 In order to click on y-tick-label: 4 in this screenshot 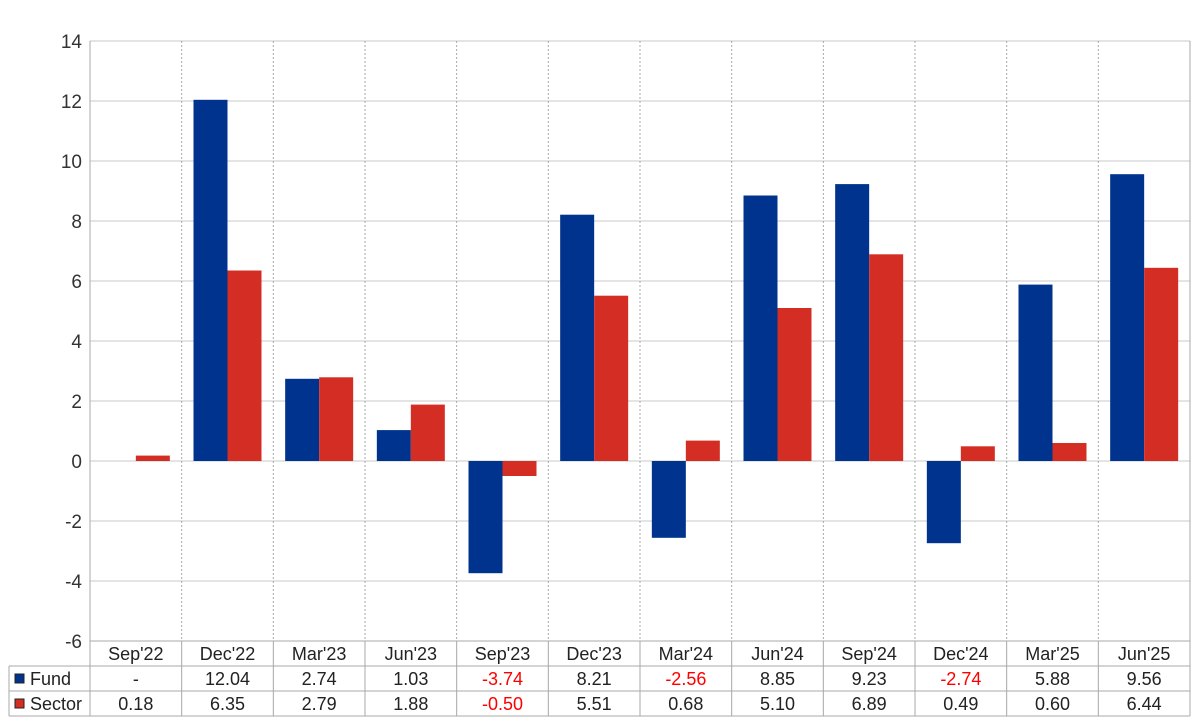, I will do `click(76, 342)`.